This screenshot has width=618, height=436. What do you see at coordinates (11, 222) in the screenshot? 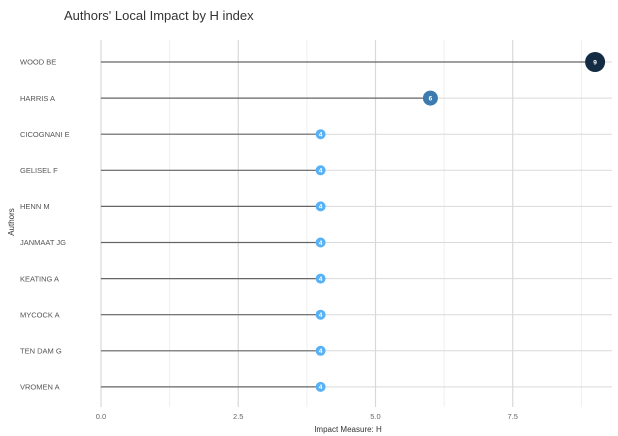
I see `y-axis-title: Authors` at bounding box center [11, 222].